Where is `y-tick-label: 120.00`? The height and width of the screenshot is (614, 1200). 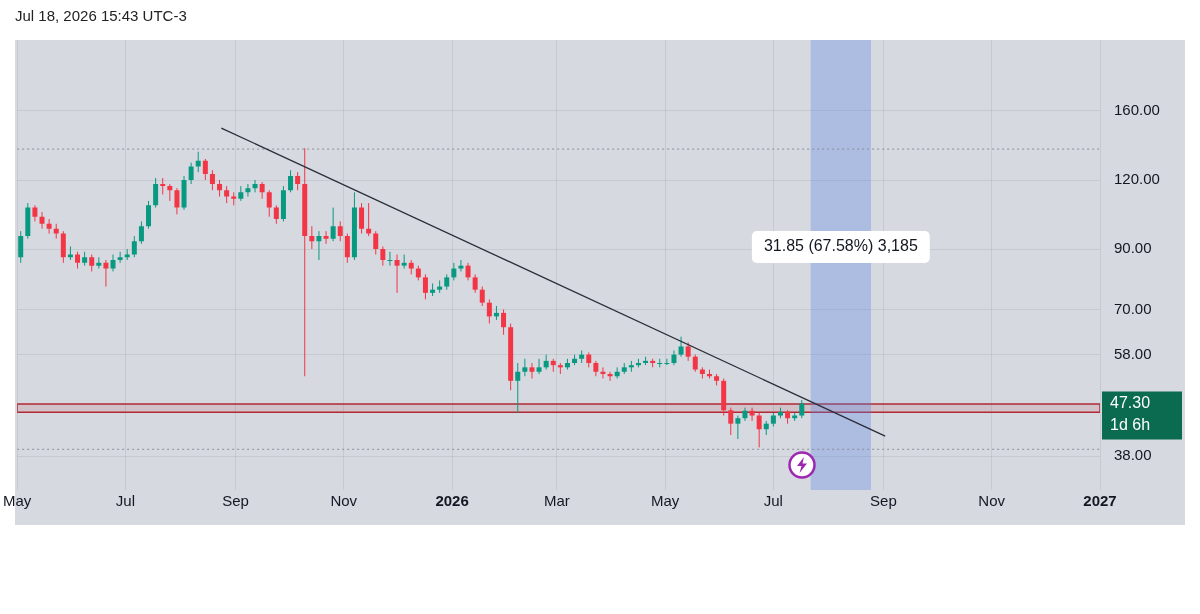 y-tick-label: 120.00 is located at coordinates (1137, 179).